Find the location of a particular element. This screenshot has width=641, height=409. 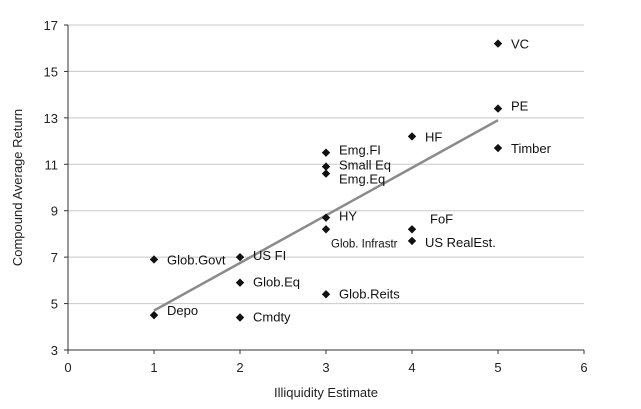

y-tick-label-11: 11 is located at coordinates (52, 164).